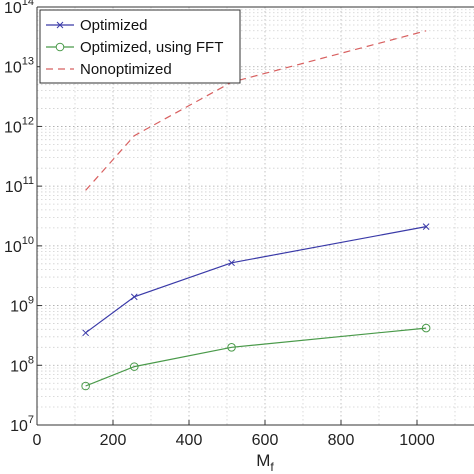  I want to click on y-tick-label: 10⁷, so click(22, 424).